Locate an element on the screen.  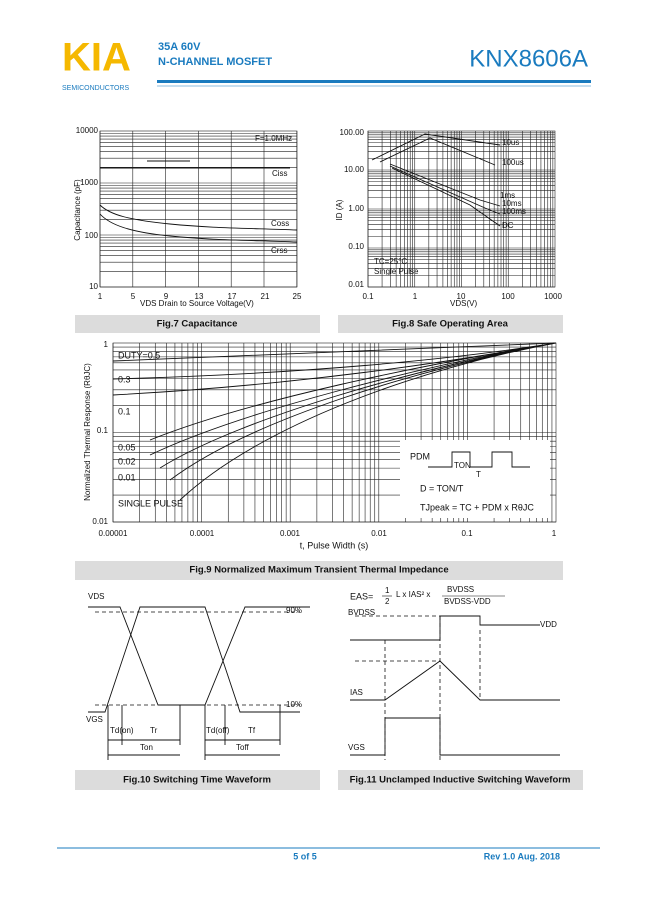
equation: L x IAS² x is located at coordinates (413, 594).